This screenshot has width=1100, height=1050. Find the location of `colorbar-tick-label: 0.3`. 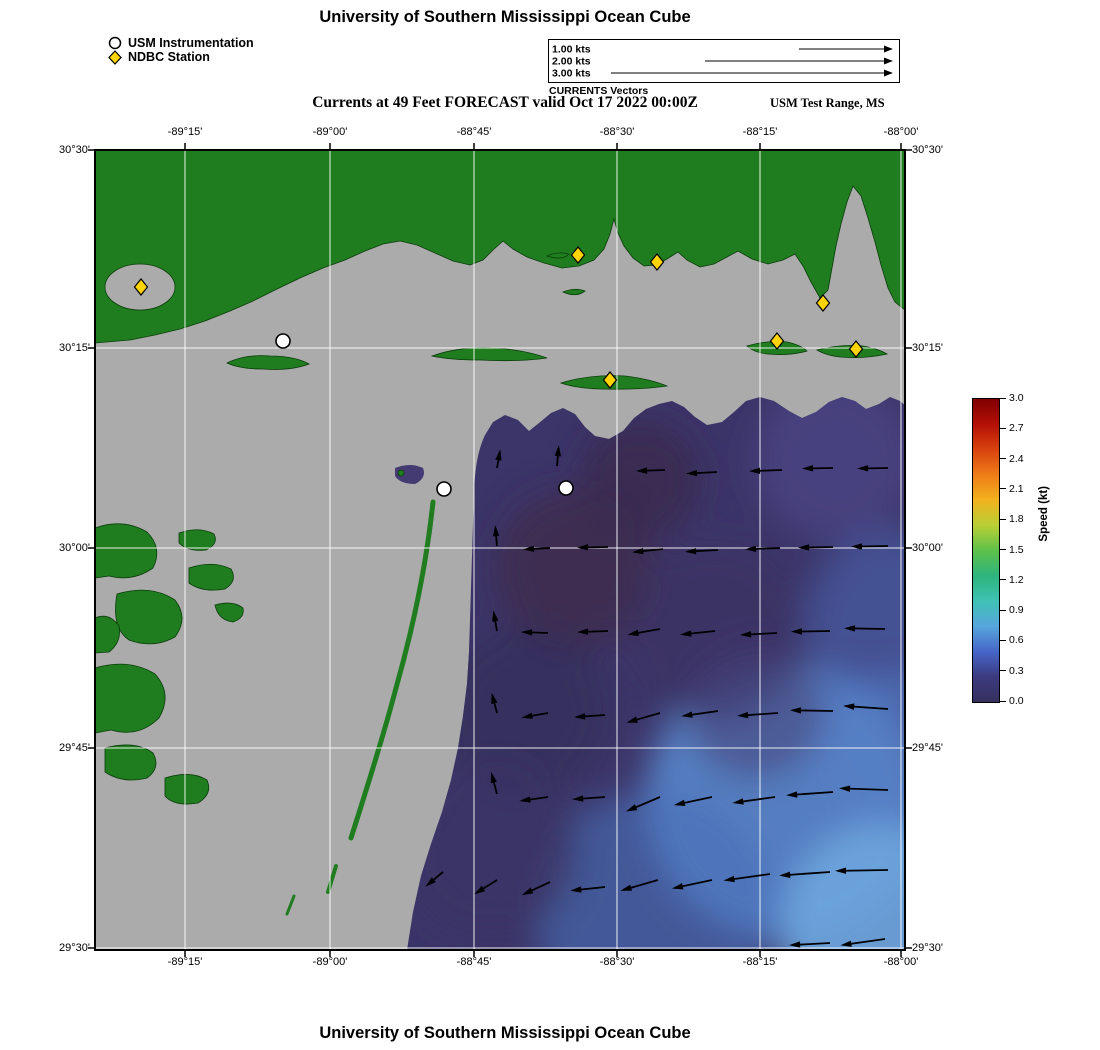

colorbar-tick-label: 0.3 is located at coordinates (1016, 670).